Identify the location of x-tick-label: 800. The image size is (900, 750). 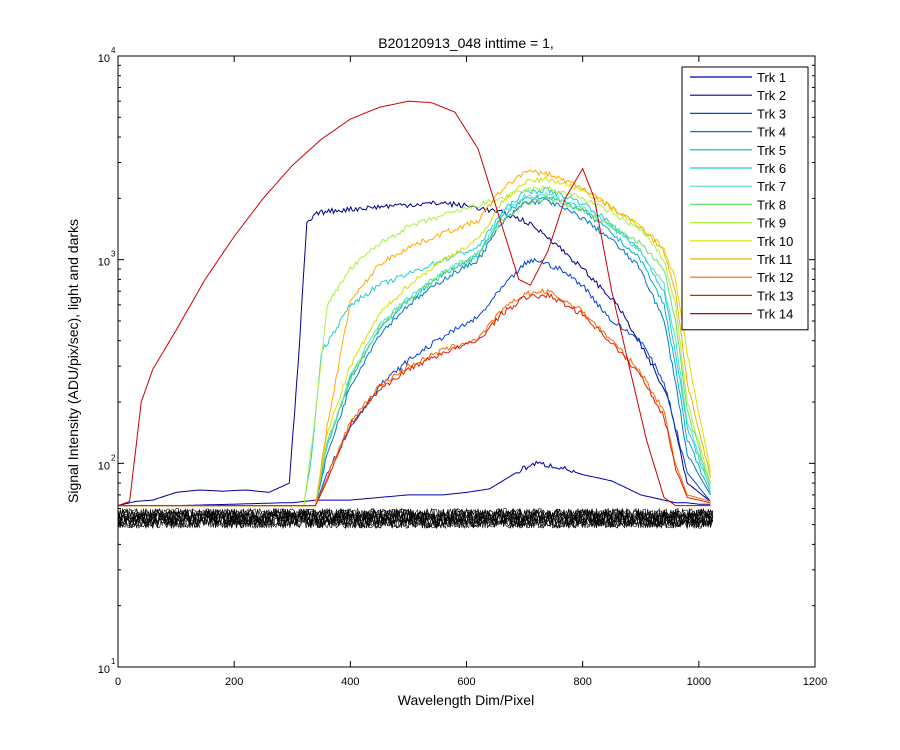
(582, 682).